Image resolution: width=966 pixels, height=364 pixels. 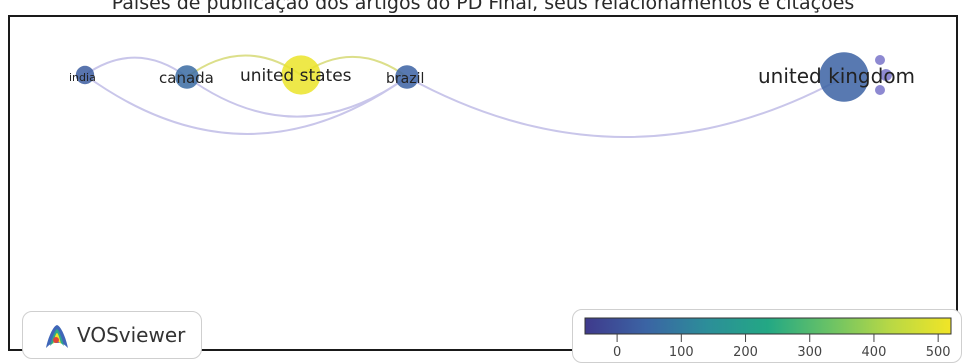 I want to click on colorbar-tick-label: 100, so click(x=681, y=352).